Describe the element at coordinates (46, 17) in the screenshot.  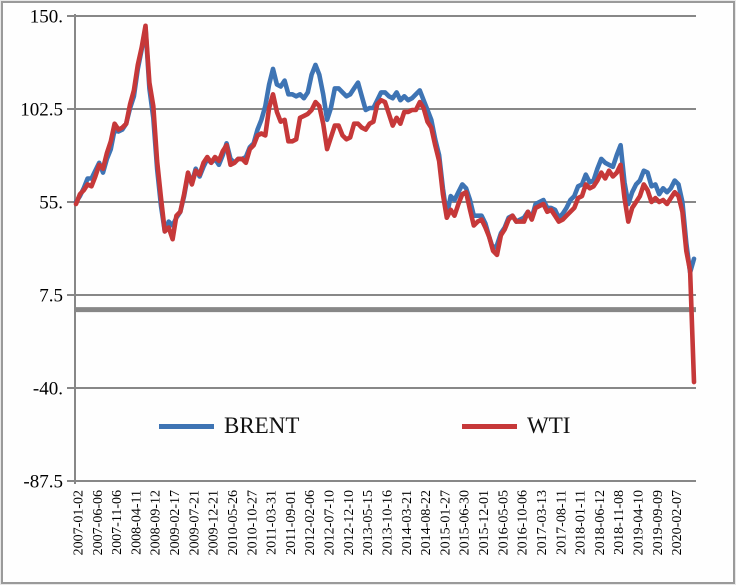
I see `y-tick-label: 150.` at that location.